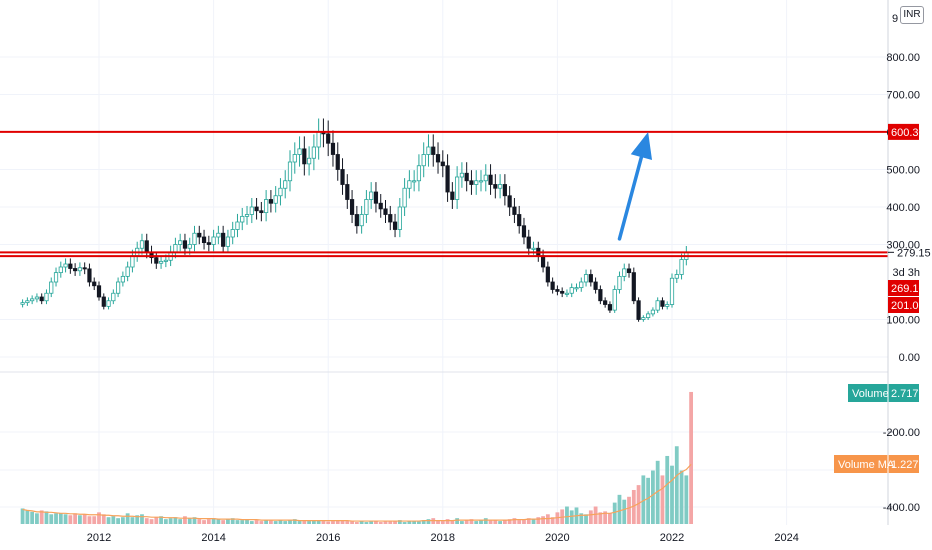 This screenshot has height=550, width=932. Describe the element at coordinates (908, 133) in the screenshot. I see `resistance-badge-text: 600.30` at that location.